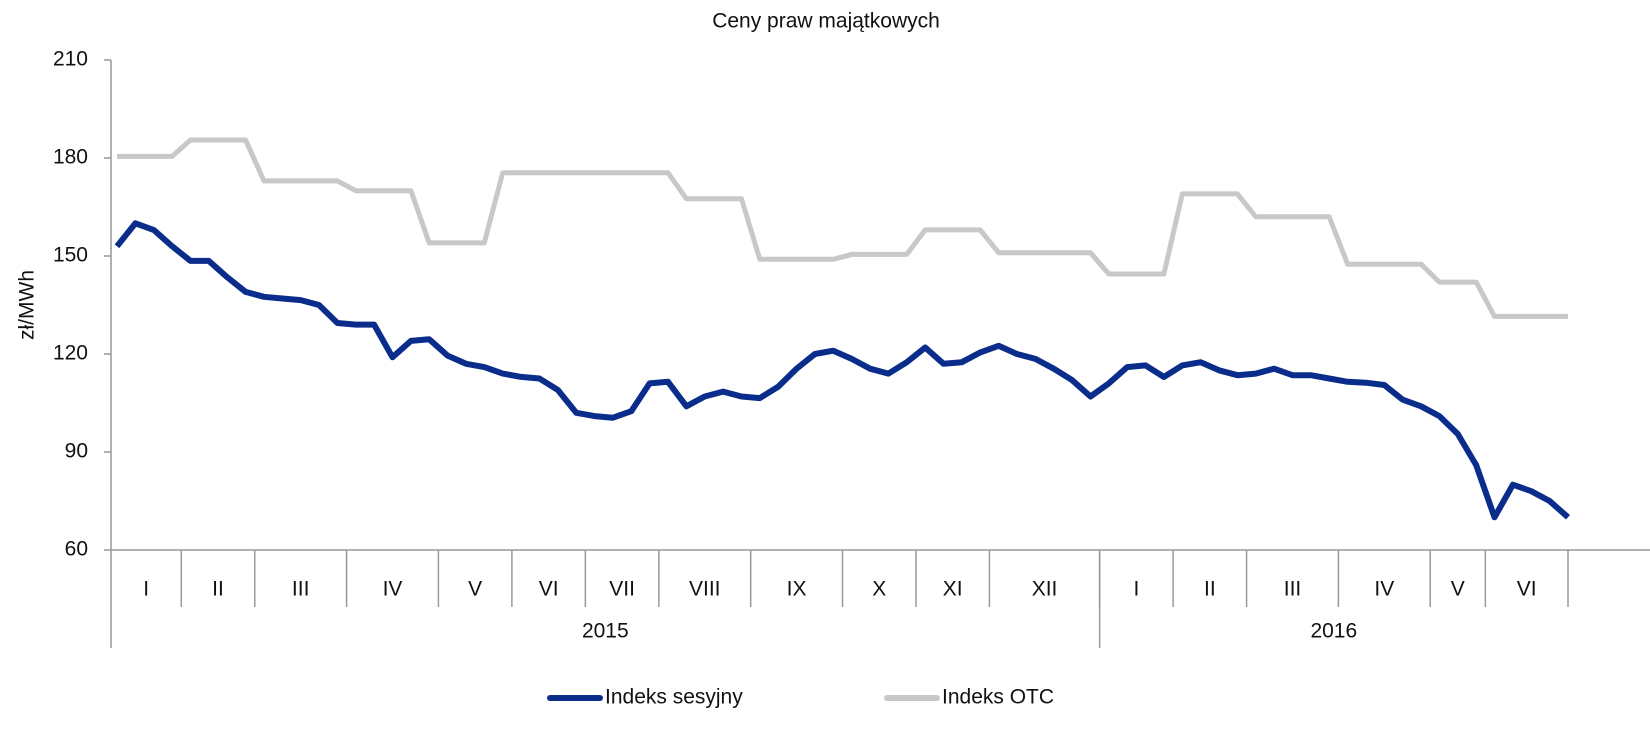  What do you see at coordinates (826, 21) in the screenshot?
I see `chart-title: Ceny praw majątkowych` at bounding box center [826, 21].